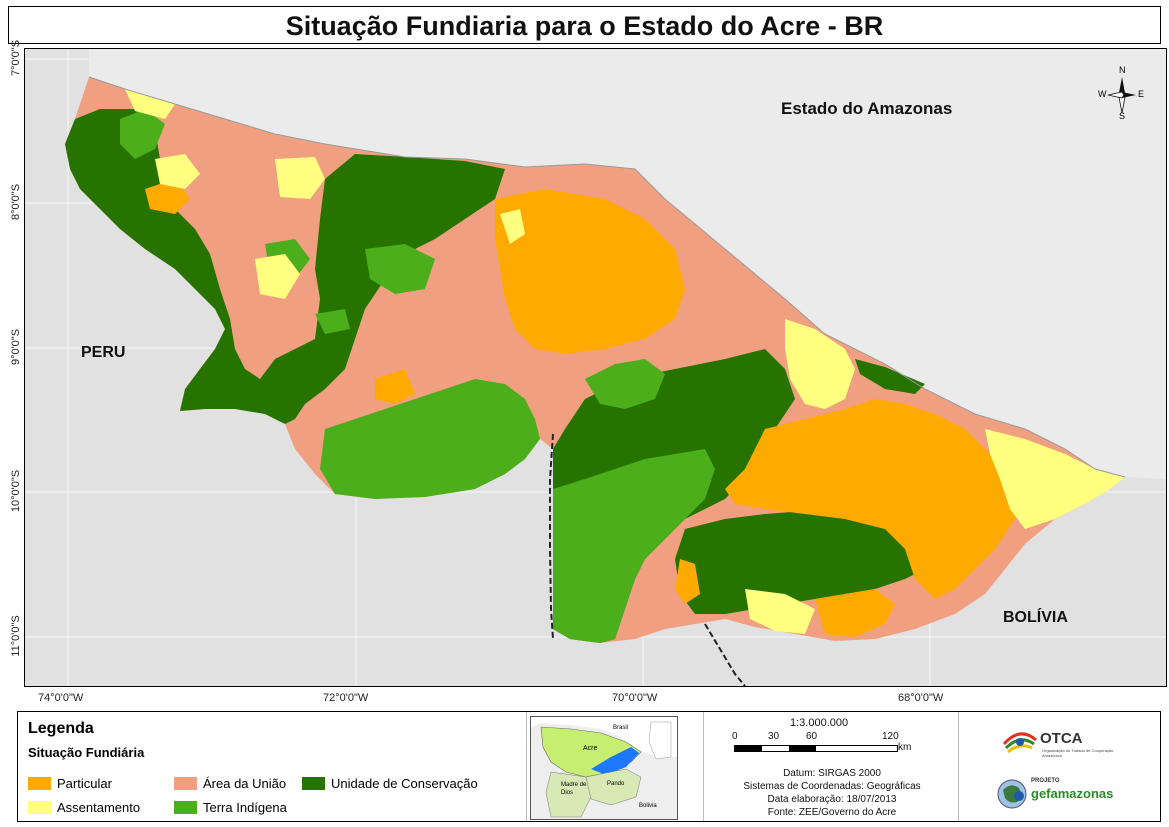 This screenshot has height=827, width=1169. I want to click on lat-label-9: 9°0'0"S, so click(16, 347).